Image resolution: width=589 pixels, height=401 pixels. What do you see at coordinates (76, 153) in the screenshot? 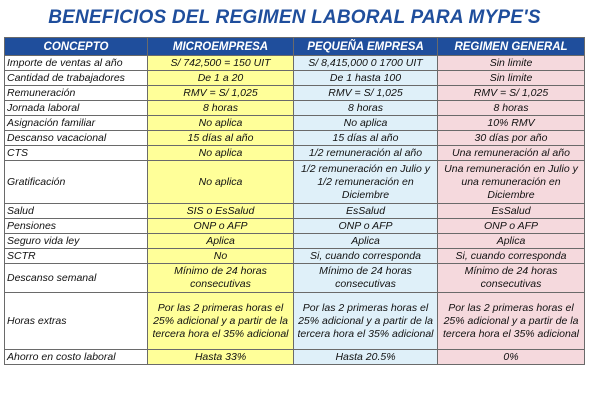
I see `concept-cell: CTS` at bounding box center [76, 153].